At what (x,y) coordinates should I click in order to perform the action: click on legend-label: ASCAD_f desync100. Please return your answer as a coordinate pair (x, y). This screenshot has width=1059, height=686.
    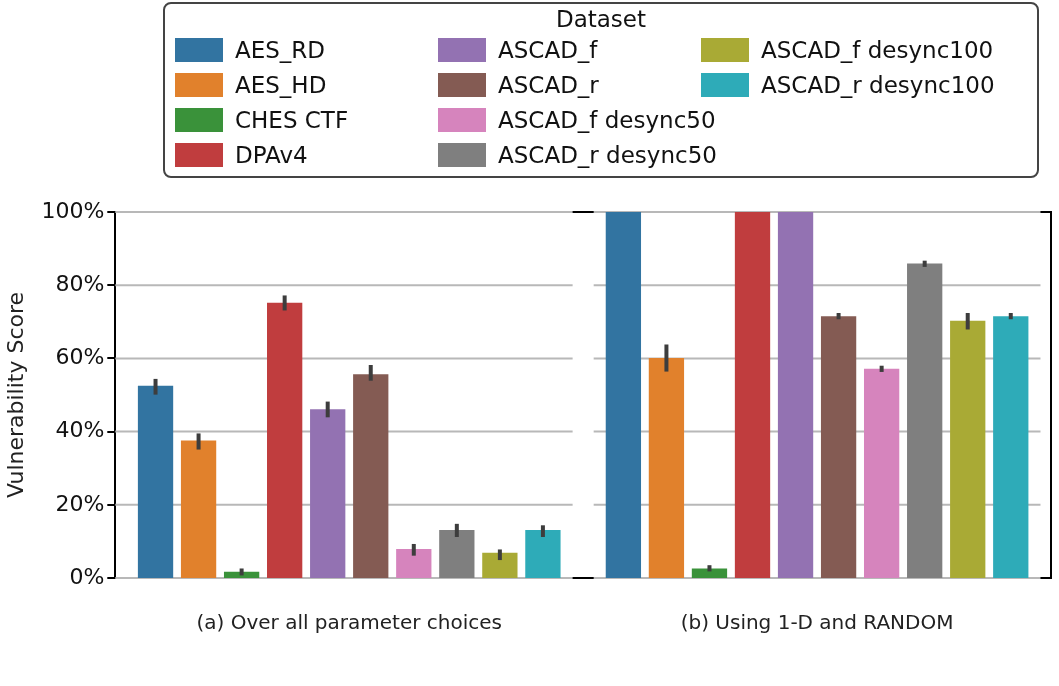
    Looking at the image, I should click on (877, 49).